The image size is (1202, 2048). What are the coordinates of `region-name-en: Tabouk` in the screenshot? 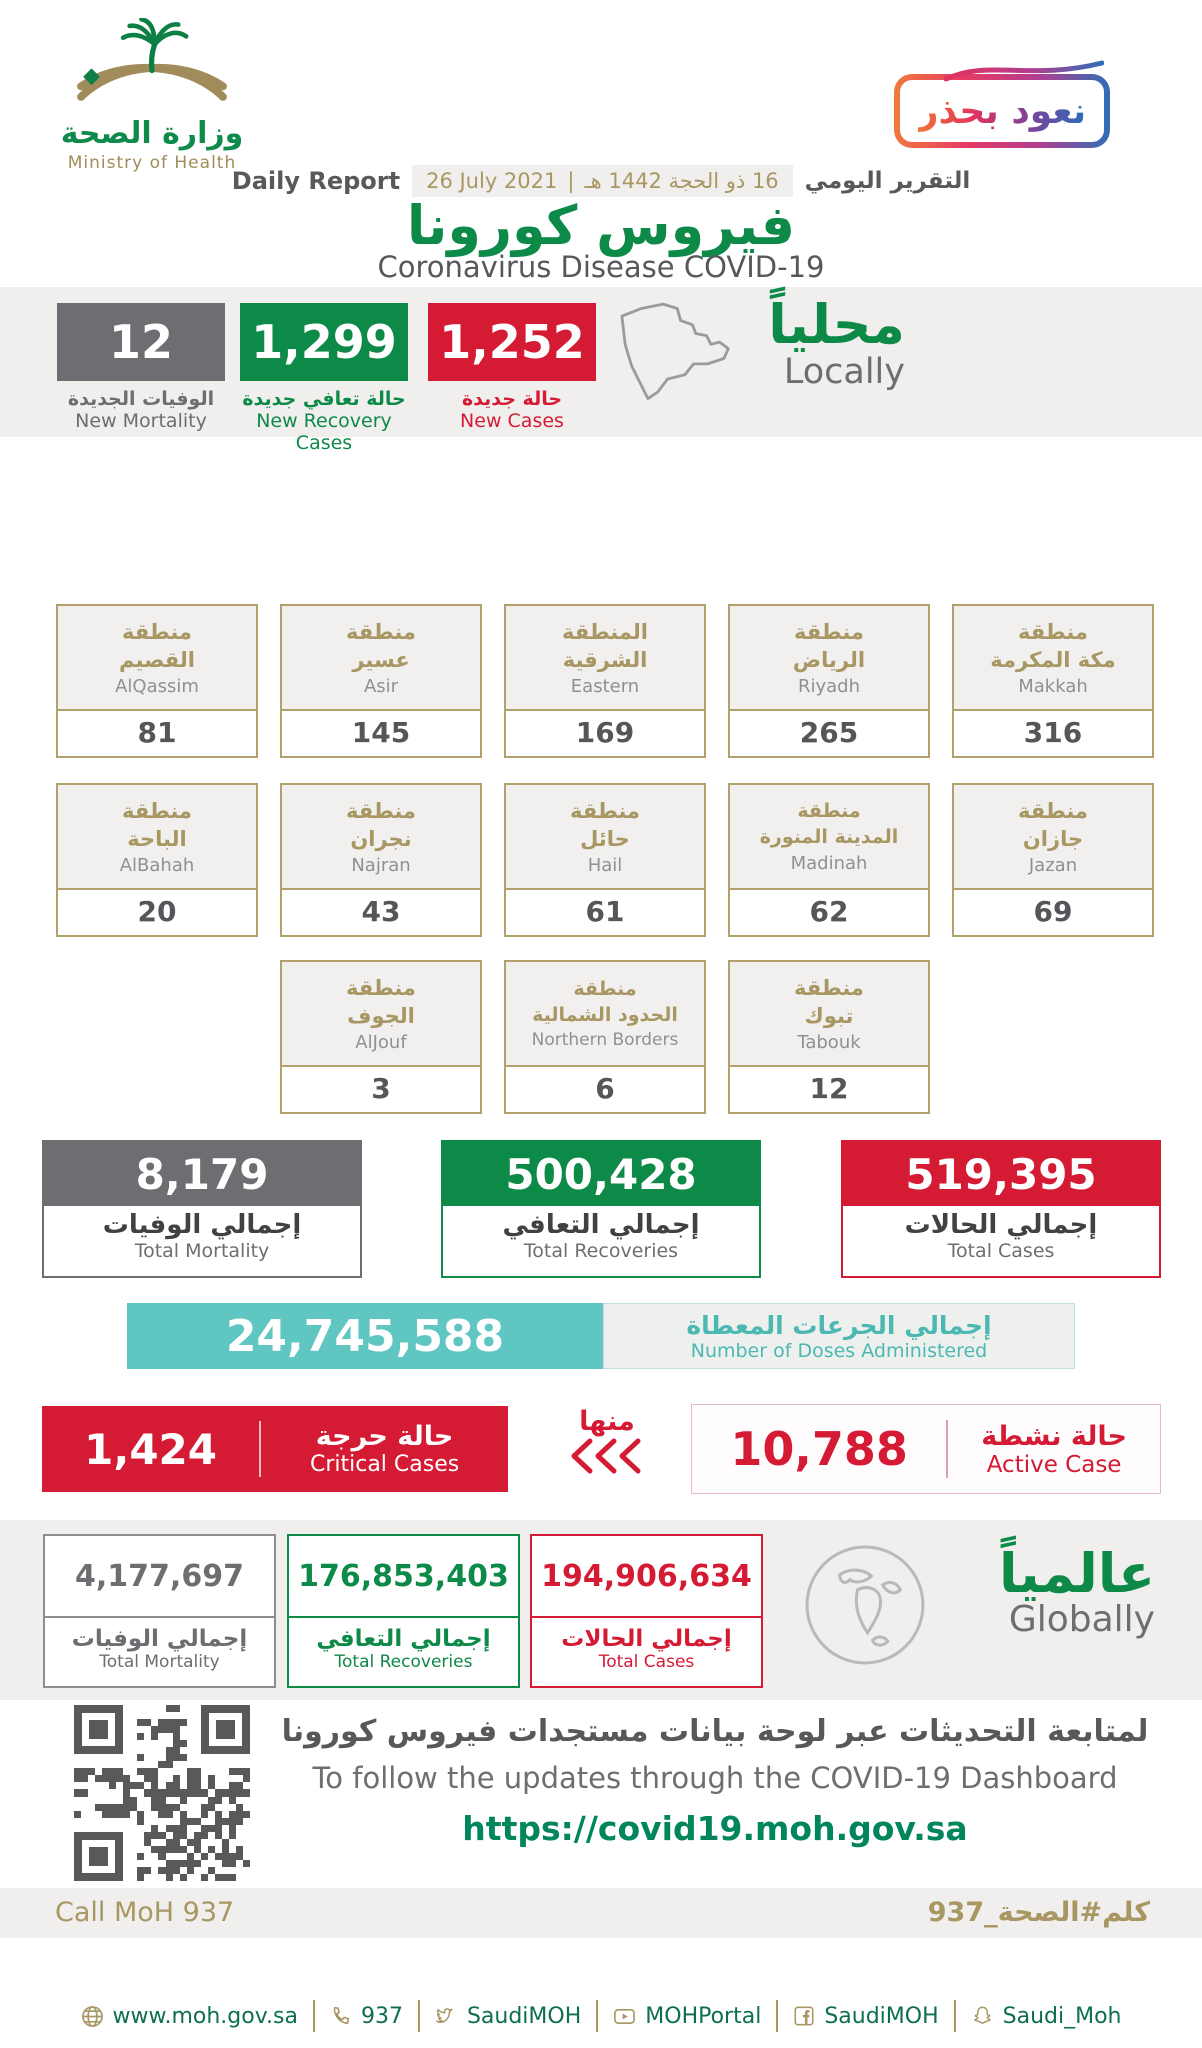 It's located at (829, 1043).